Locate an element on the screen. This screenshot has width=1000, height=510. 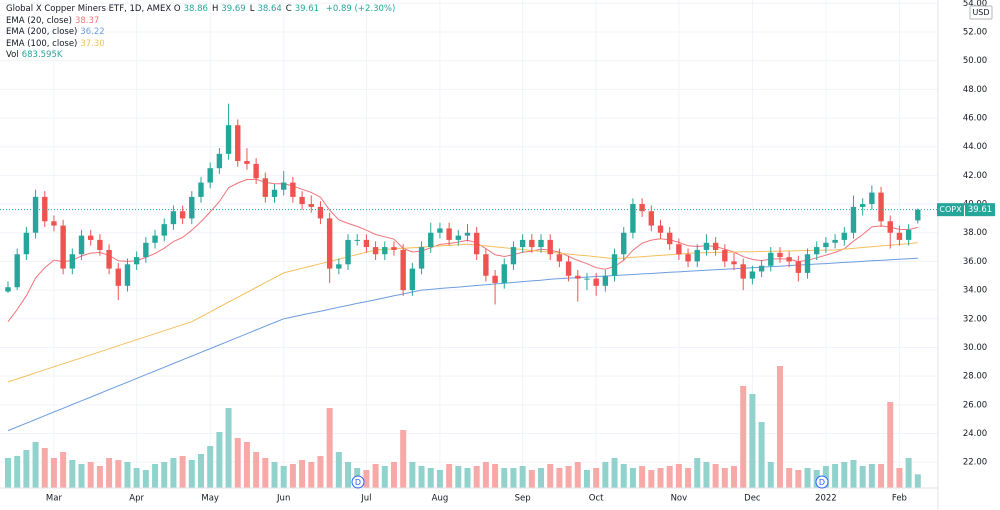
legend-row: EMA (100, close) 37.30 is located at coordinates (200, 45).